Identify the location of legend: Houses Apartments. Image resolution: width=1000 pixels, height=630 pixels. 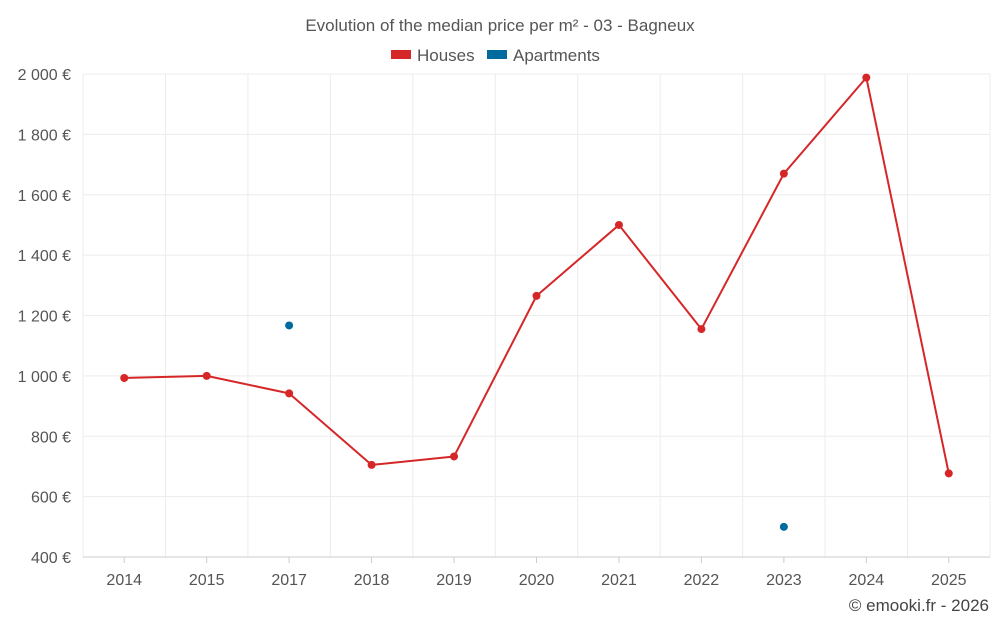
(495, 55).